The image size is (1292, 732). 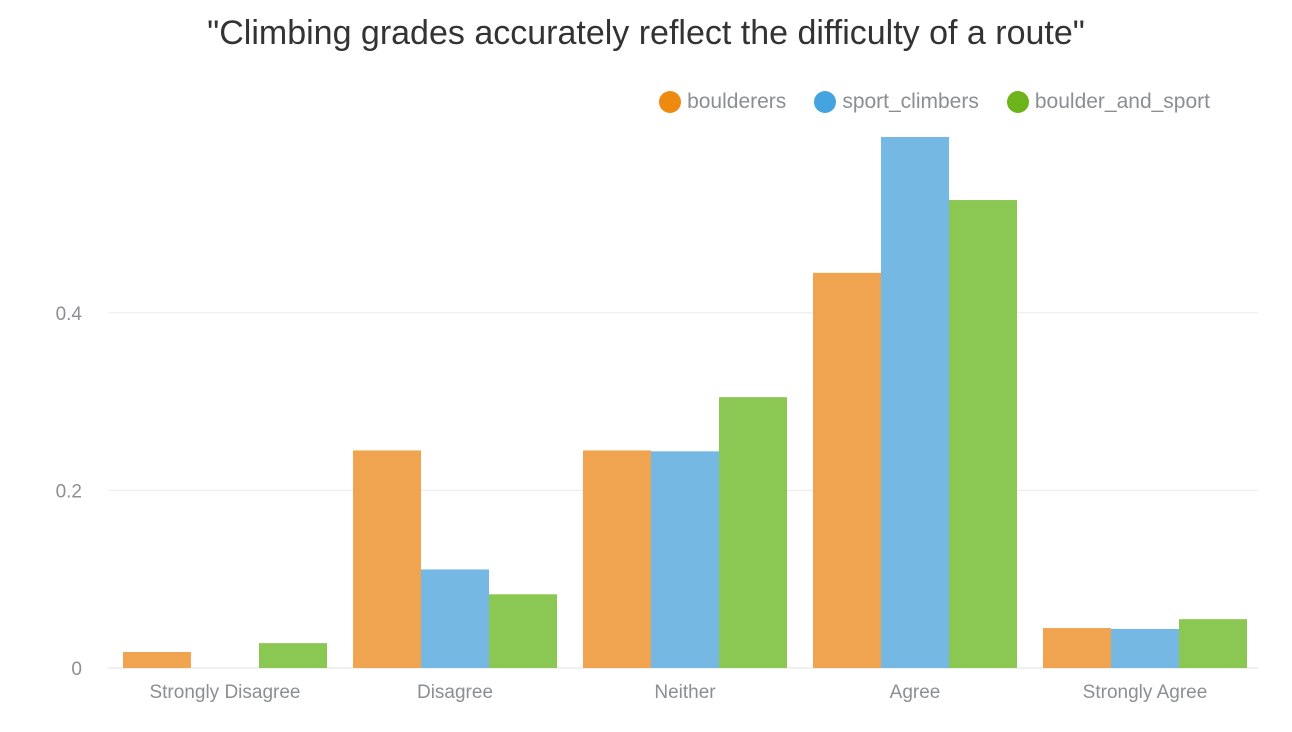 I want to click on legend-item-boulder_and_sport: boulder_and_sport, so click(x=1108, y=102).